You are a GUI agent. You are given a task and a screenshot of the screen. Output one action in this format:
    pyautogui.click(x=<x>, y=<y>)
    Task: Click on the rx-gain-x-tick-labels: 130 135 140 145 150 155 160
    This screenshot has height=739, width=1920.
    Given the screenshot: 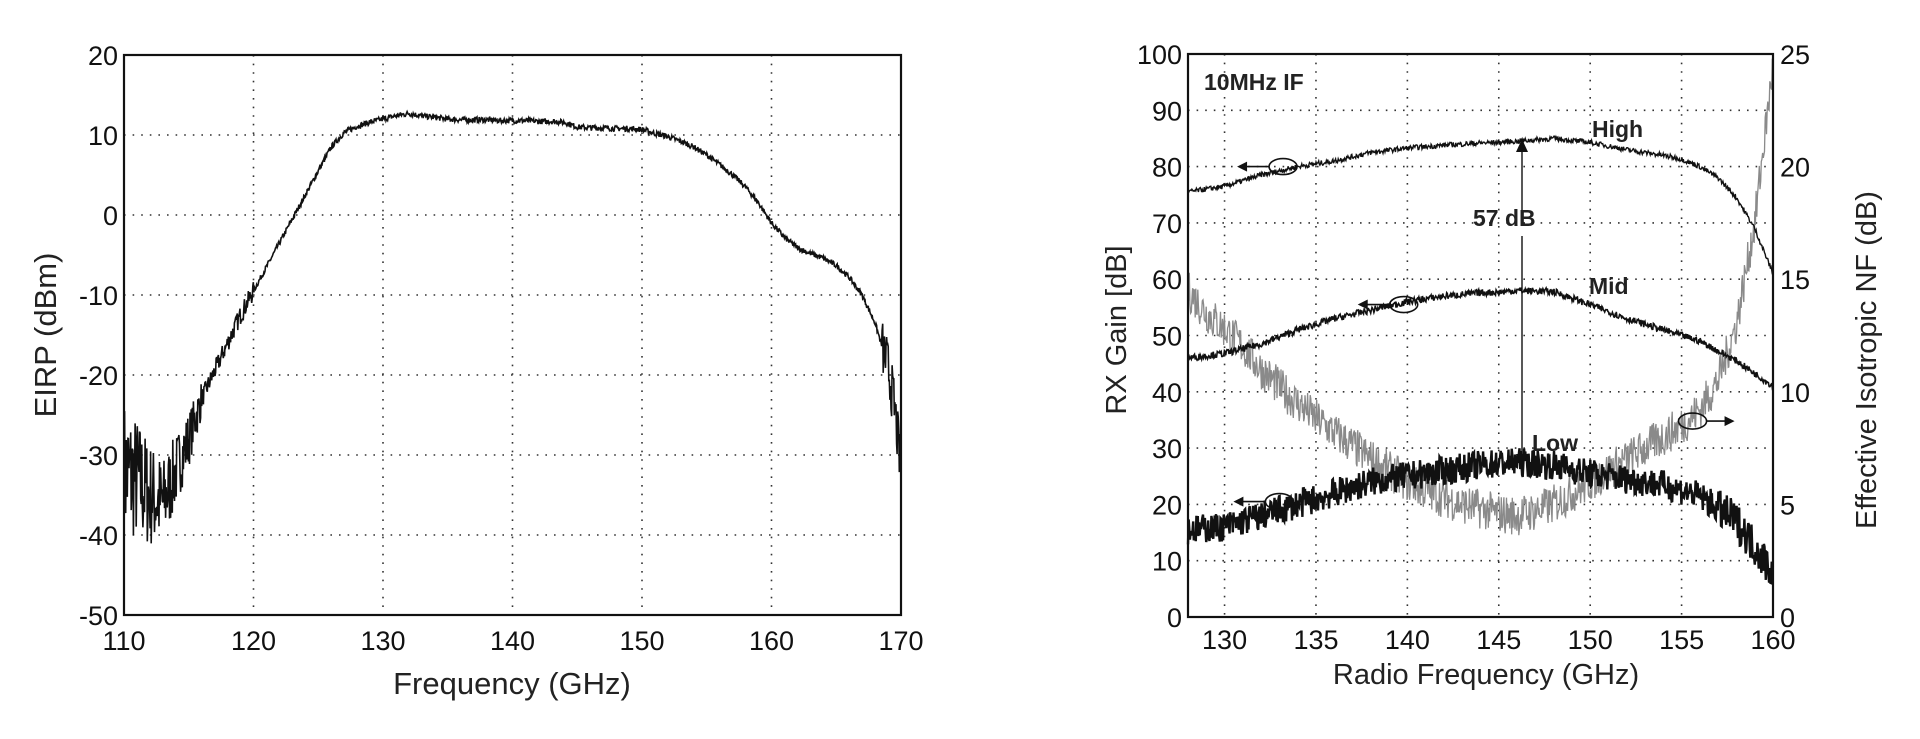 What is the action you would take?
    pyautogui.click(x=1499, y=640)
    